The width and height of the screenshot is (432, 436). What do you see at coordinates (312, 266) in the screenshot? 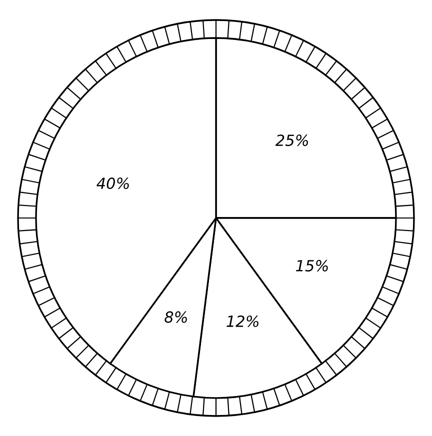
I see `data-label: 15%` at bounding box center [312, 266].